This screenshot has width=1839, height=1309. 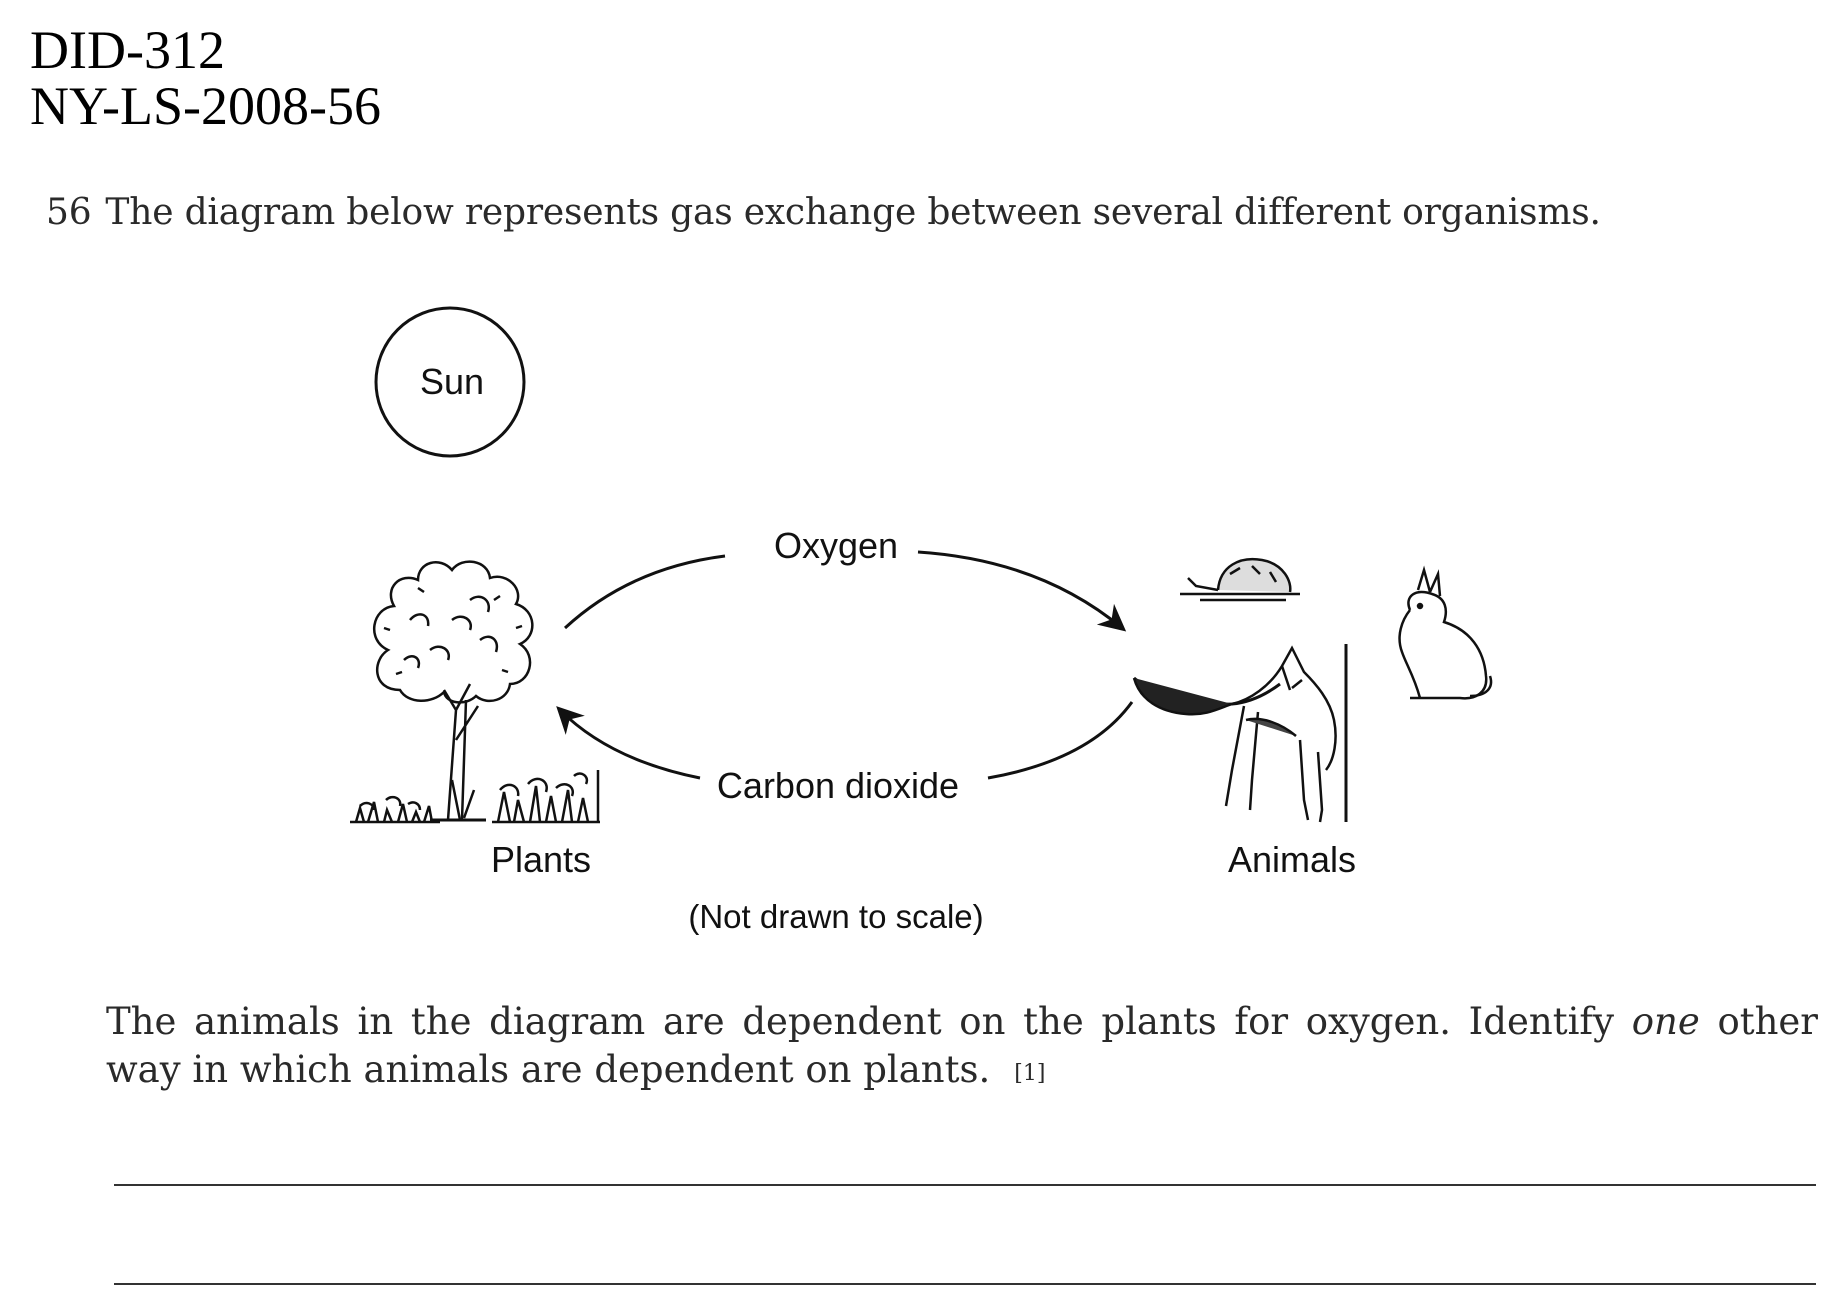 What do you see at coordinates (835, 916) in the screenshot?
I see `scale-note: (Not drawn to scale)` at bounding box center [835, 916].